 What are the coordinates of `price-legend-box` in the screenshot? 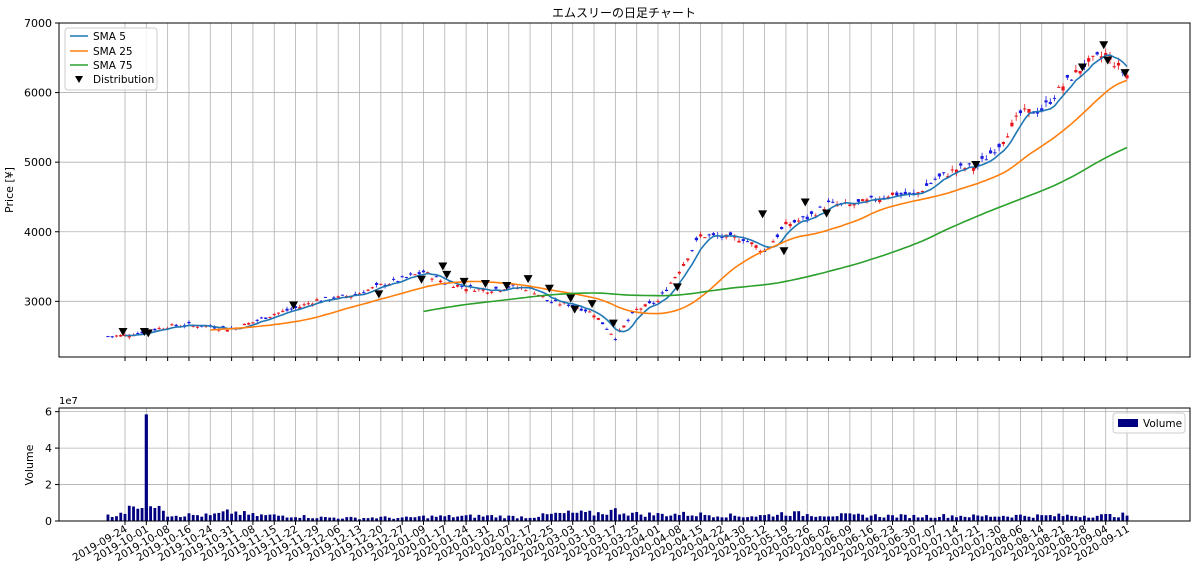 It's located at (111, 59).